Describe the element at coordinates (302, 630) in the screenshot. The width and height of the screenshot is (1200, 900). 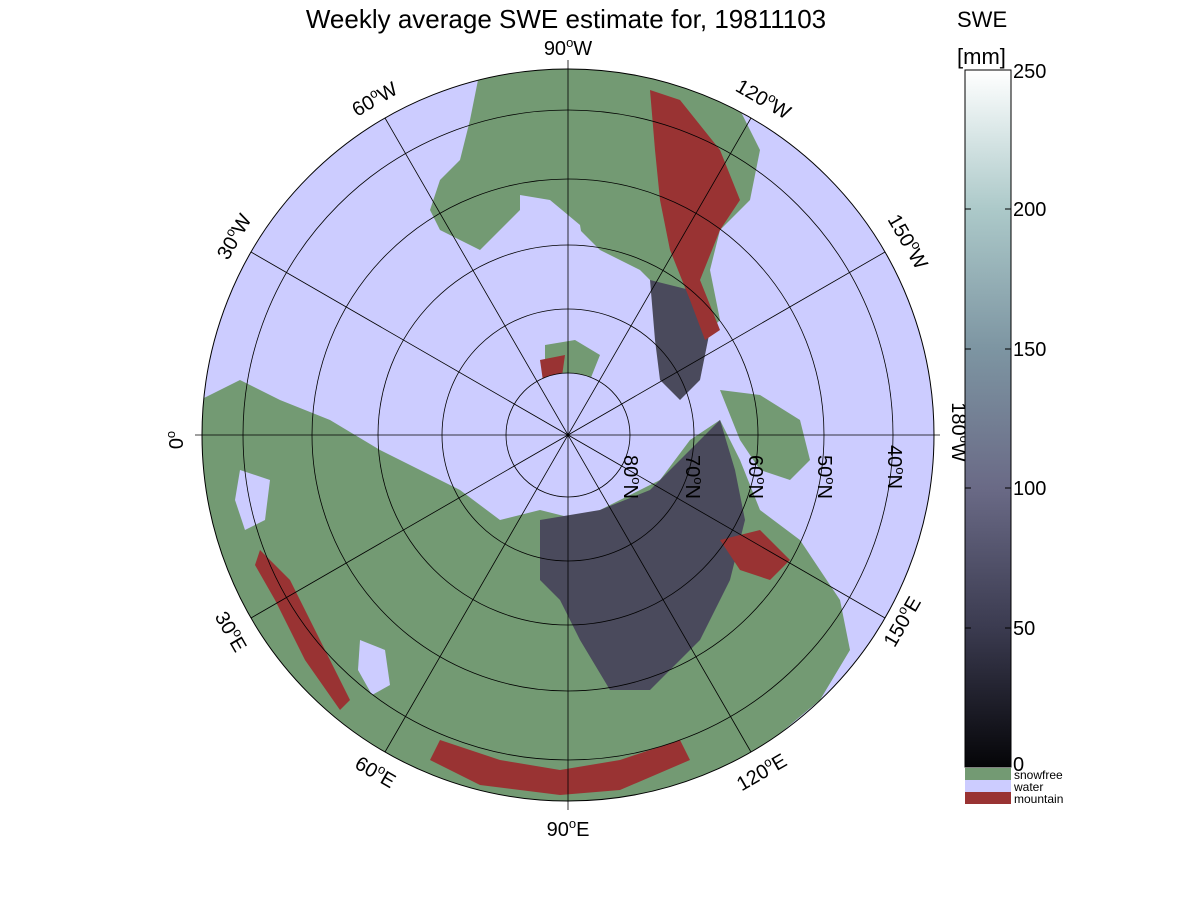
I see `ural-alps-mountains` at that location.